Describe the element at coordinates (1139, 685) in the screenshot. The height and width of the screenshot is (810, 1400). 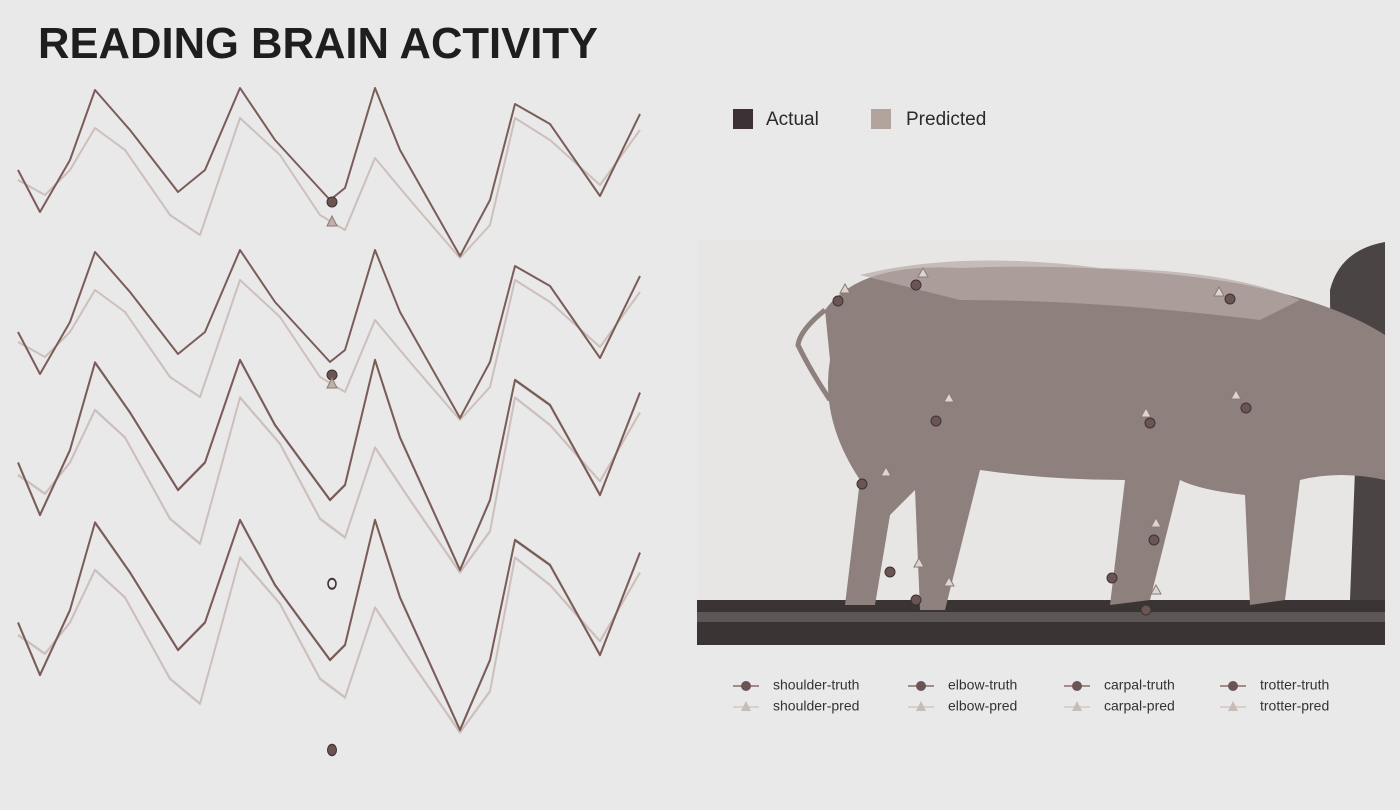
I see `legend-label: carpal-truth` at that location.